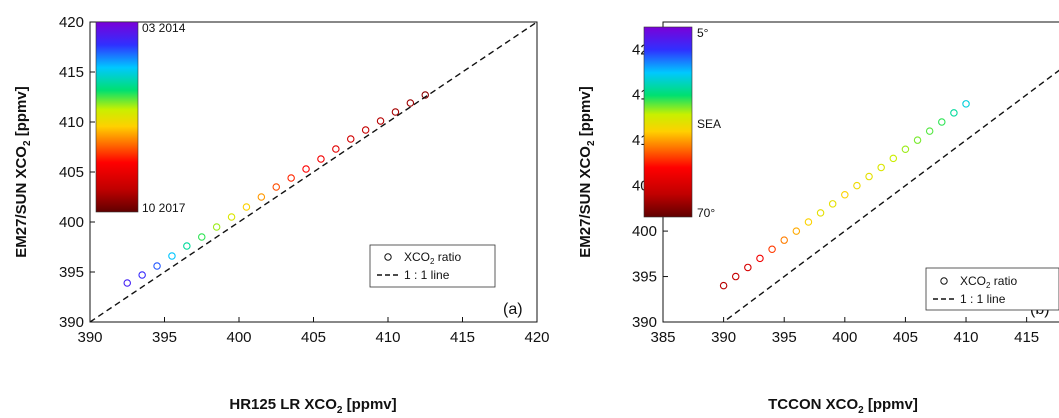 The width and height of the screenshot is (1059, 418). I want to click on panel-a-y-ticks: 390 395 400 405 410 415 420, so click(77, 172).